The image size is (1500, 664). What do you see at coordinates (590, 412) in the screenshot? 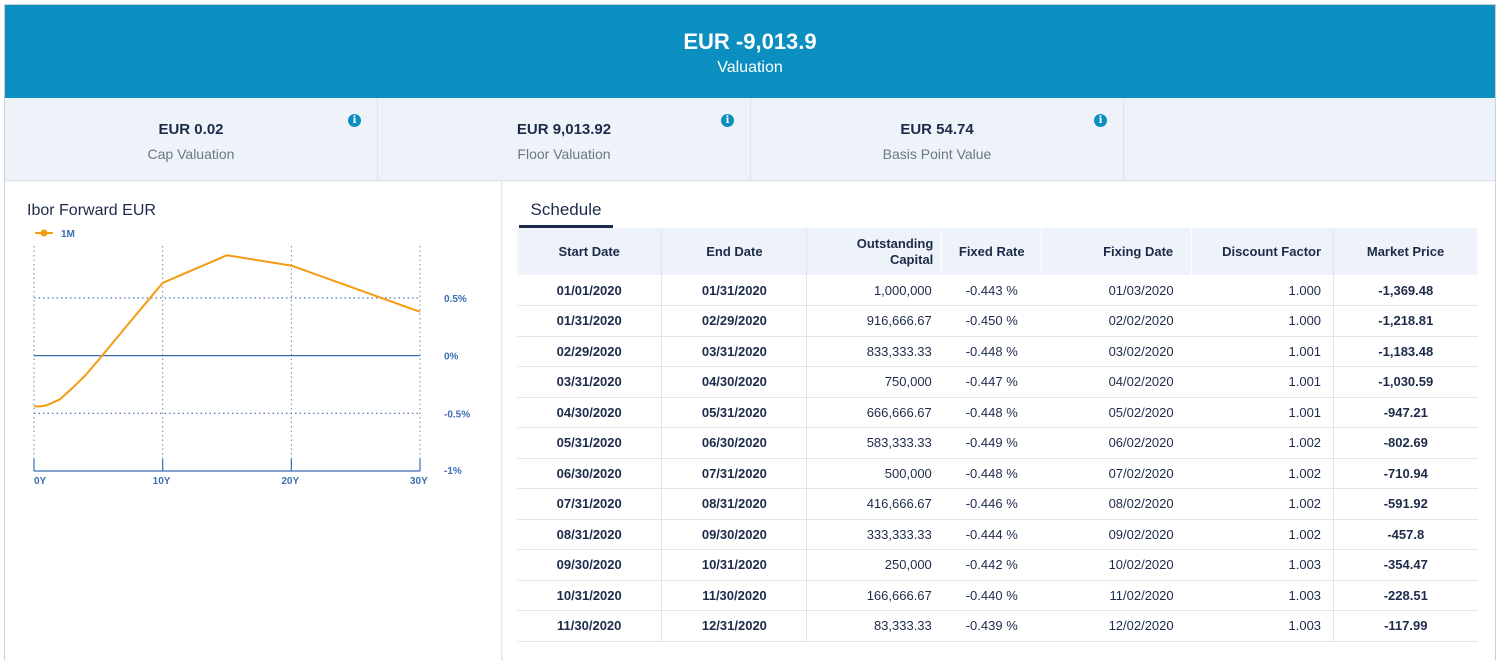
I see `cell-start-date: 04/30/2020` at bounding box center [590, 412].